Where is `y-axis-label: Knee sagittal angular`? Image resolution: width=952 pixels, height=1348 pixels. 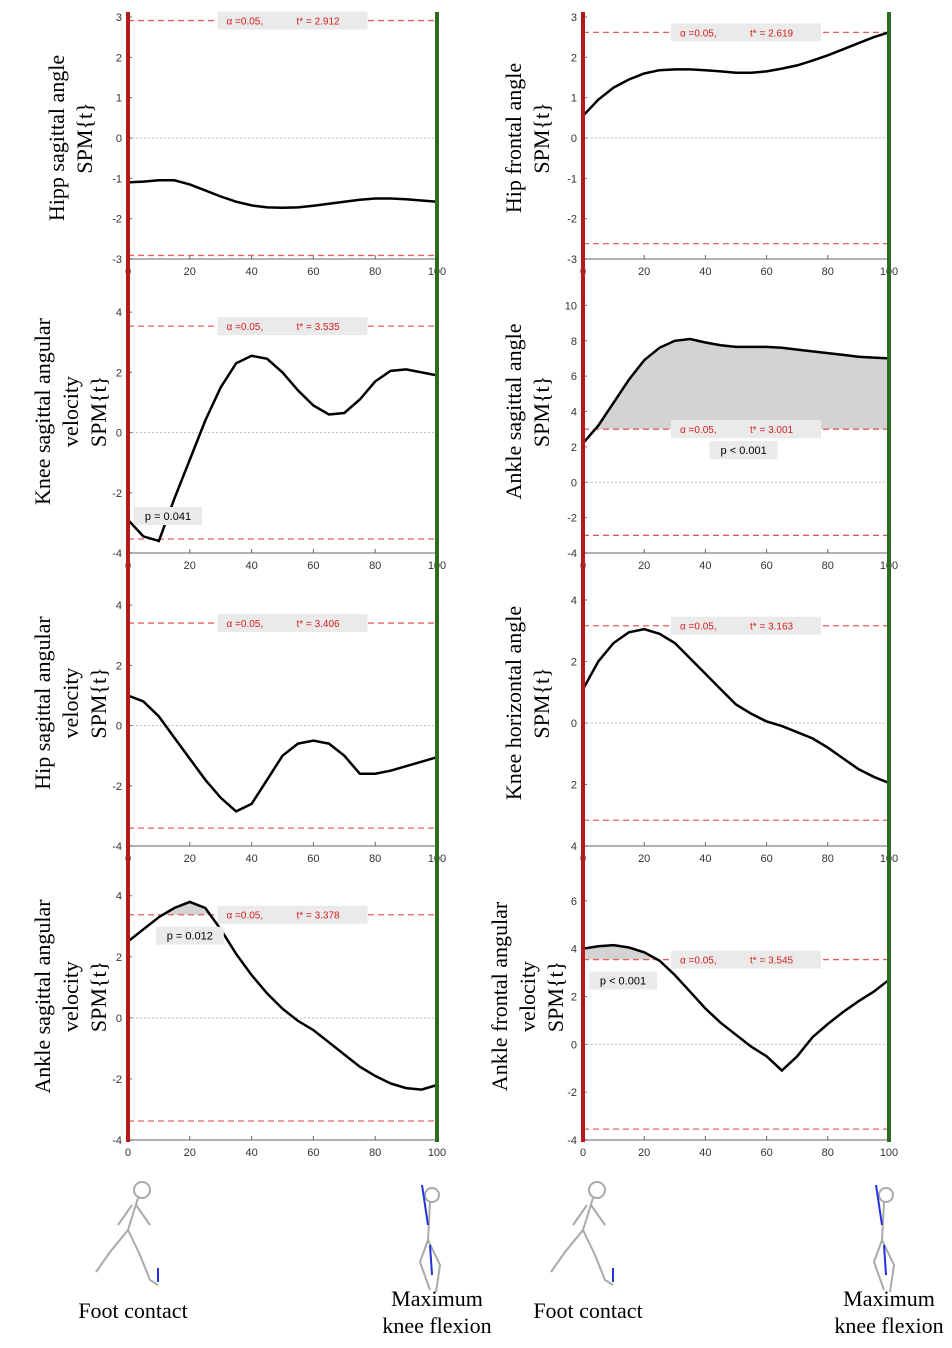 y-axis-label: Knee sagittal angular is located at coordinates (42, 411).